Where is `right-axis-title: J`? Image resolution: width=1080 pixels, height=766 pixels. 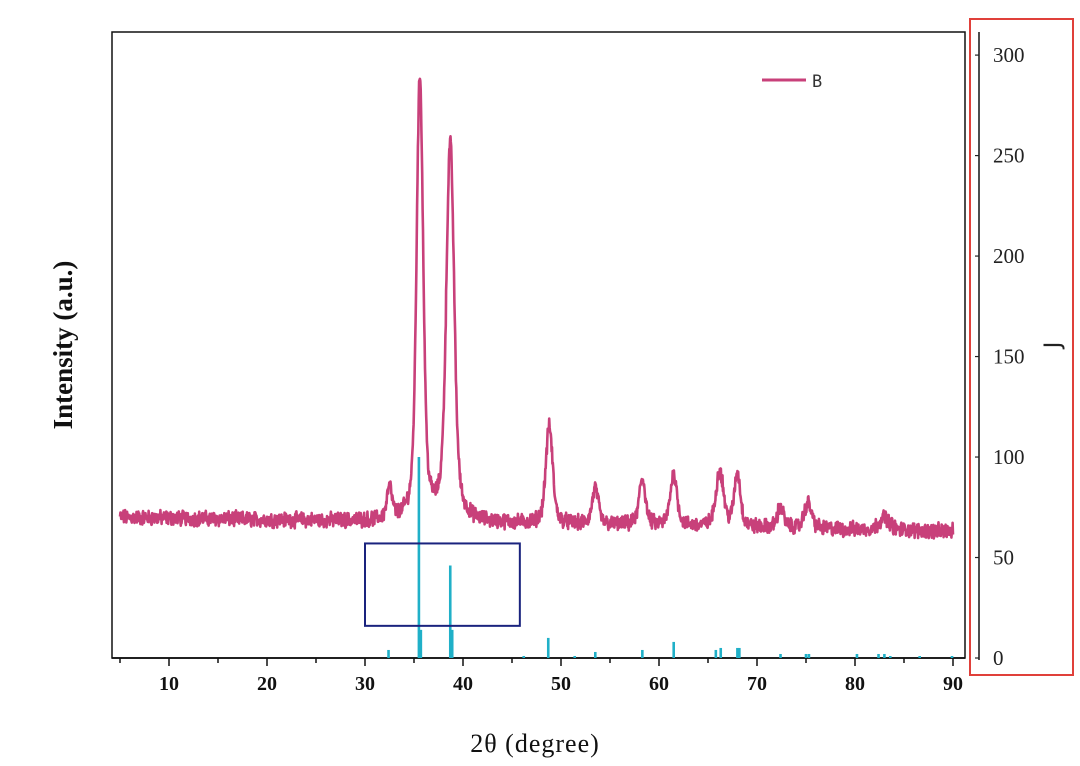 right-axis-title: J is located at coordinates (1053, 346).